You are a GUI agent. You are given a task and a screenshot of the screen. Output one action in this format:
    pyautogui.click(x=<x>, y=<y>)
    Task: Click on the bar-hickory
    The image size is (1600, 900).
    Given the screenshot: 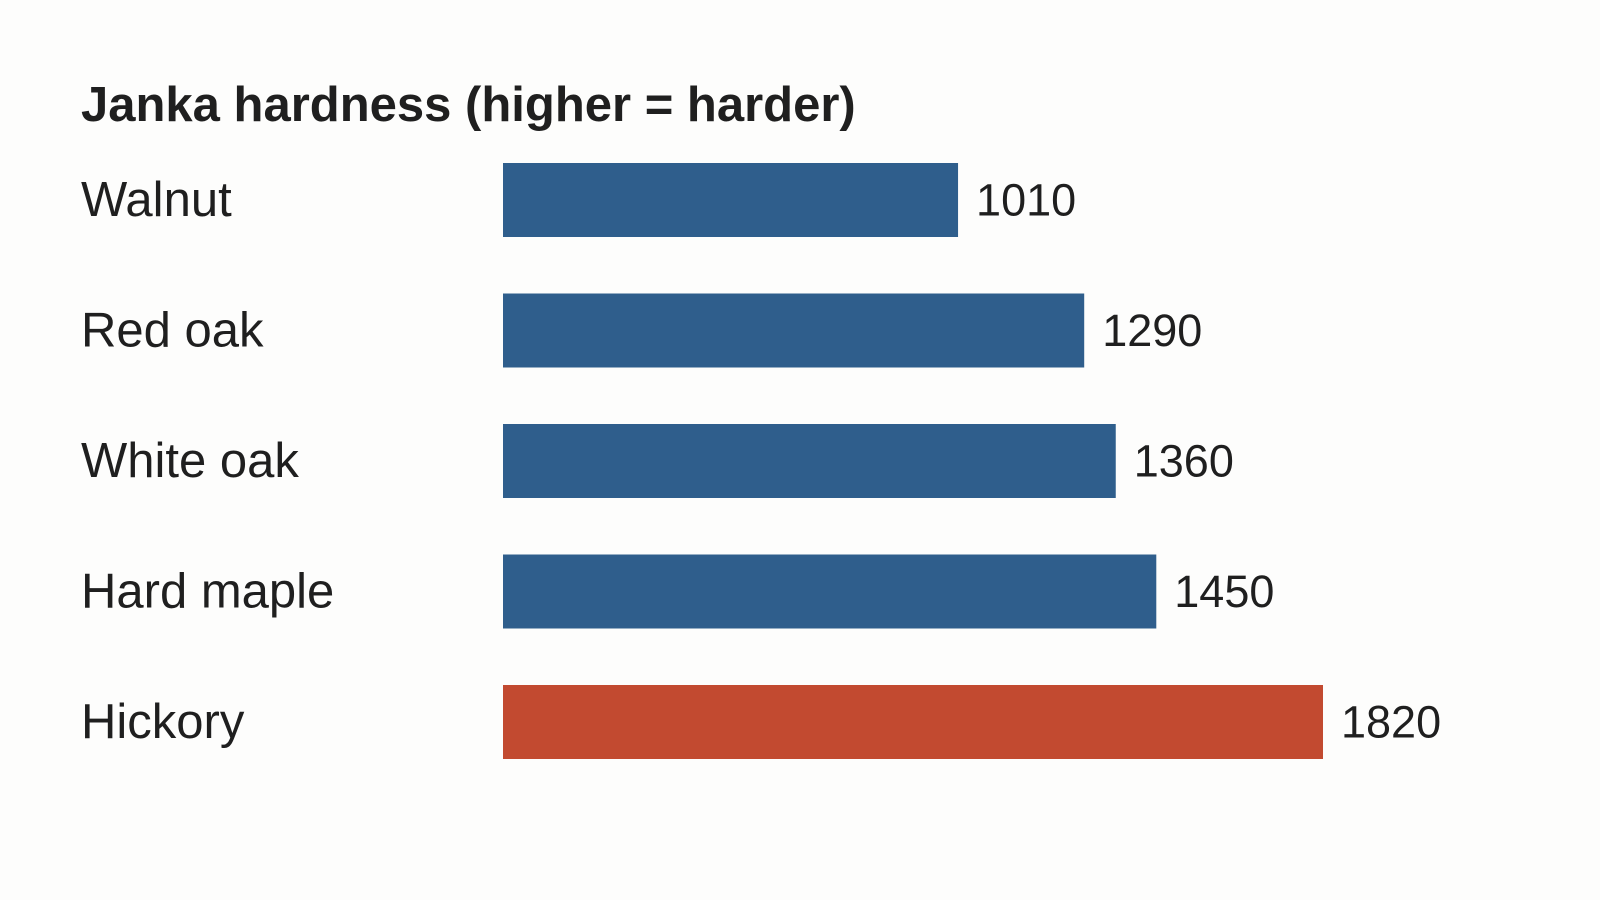 What is the action you would take?
    pyautogui.click(x=913, y=722)
    